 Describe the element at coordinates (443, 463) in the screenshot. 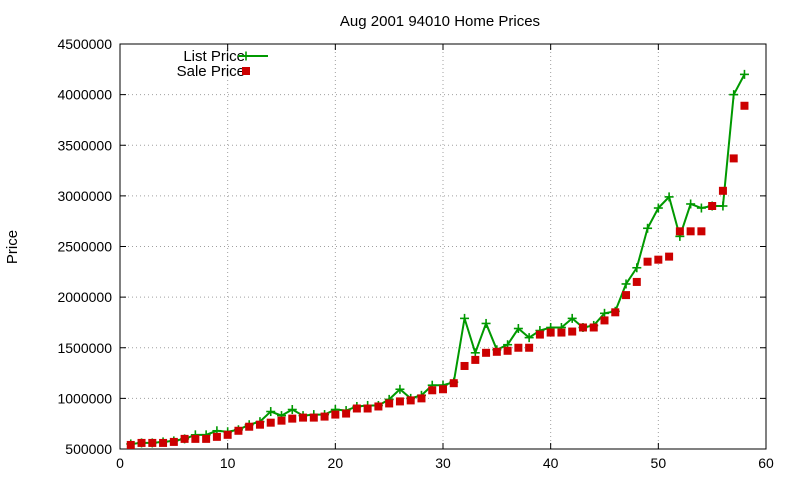

I see `x-tick-label: 30` at that location.